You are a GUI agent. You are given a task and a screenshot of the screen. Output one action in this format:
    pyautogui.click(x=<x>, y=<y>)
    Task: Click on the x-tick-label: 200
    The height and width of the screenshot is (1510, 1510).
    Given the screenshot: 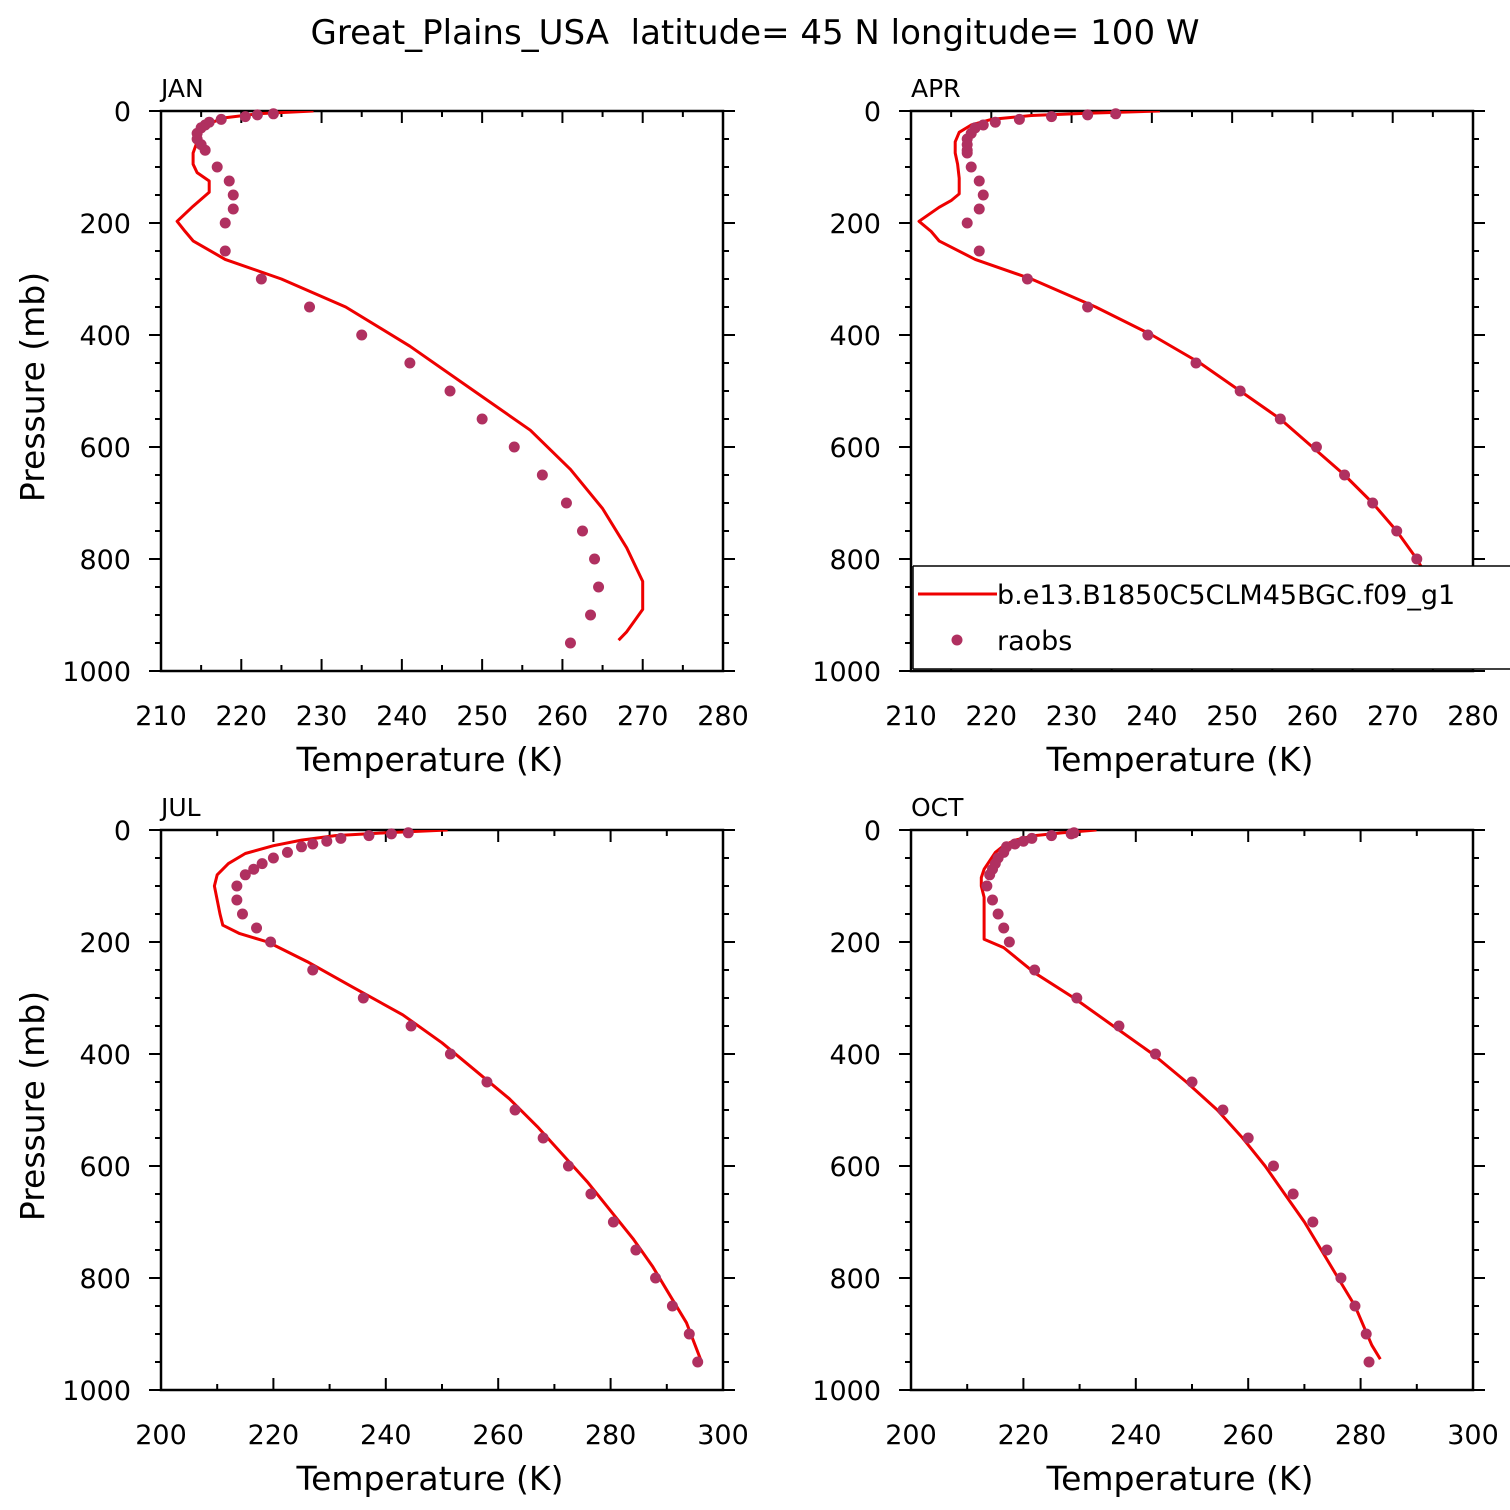 What is the action you would take?
    pyautogui.click(x=911, y=1435)
    